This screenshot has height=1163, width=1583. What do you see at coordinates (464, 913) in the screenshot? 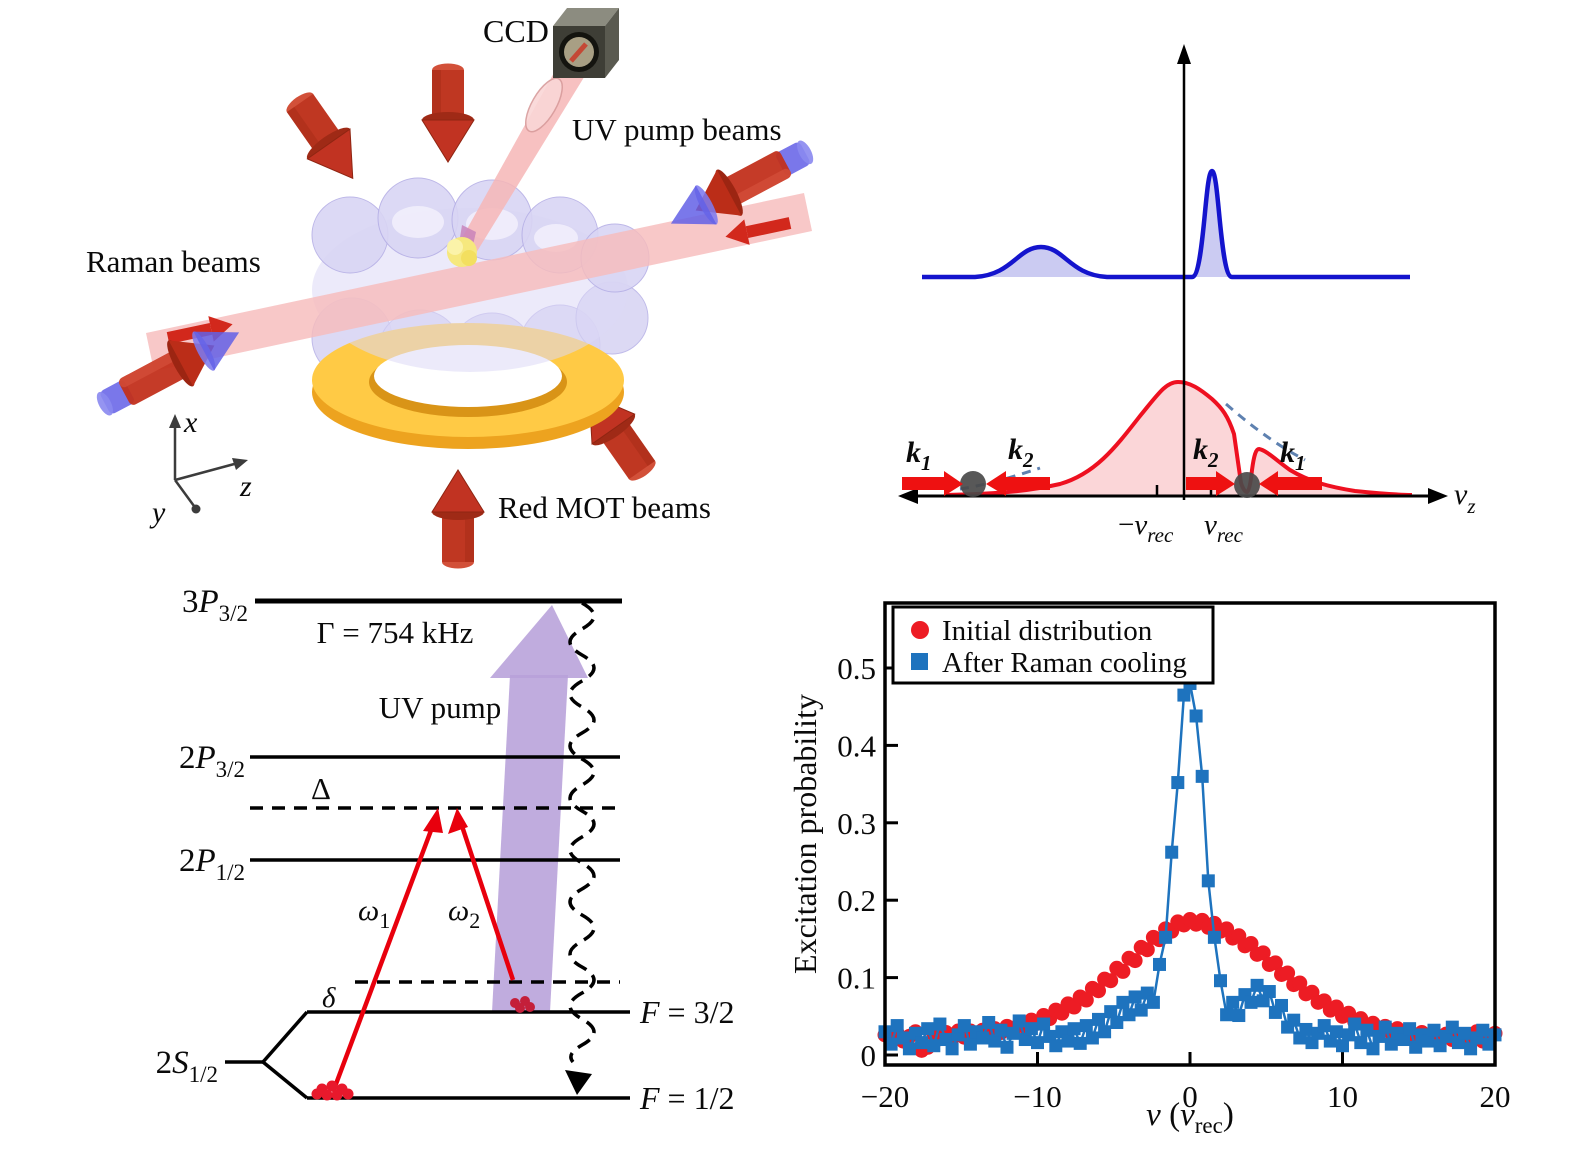
I see `label-omega2: ω2` at bounding box center [464, 913].